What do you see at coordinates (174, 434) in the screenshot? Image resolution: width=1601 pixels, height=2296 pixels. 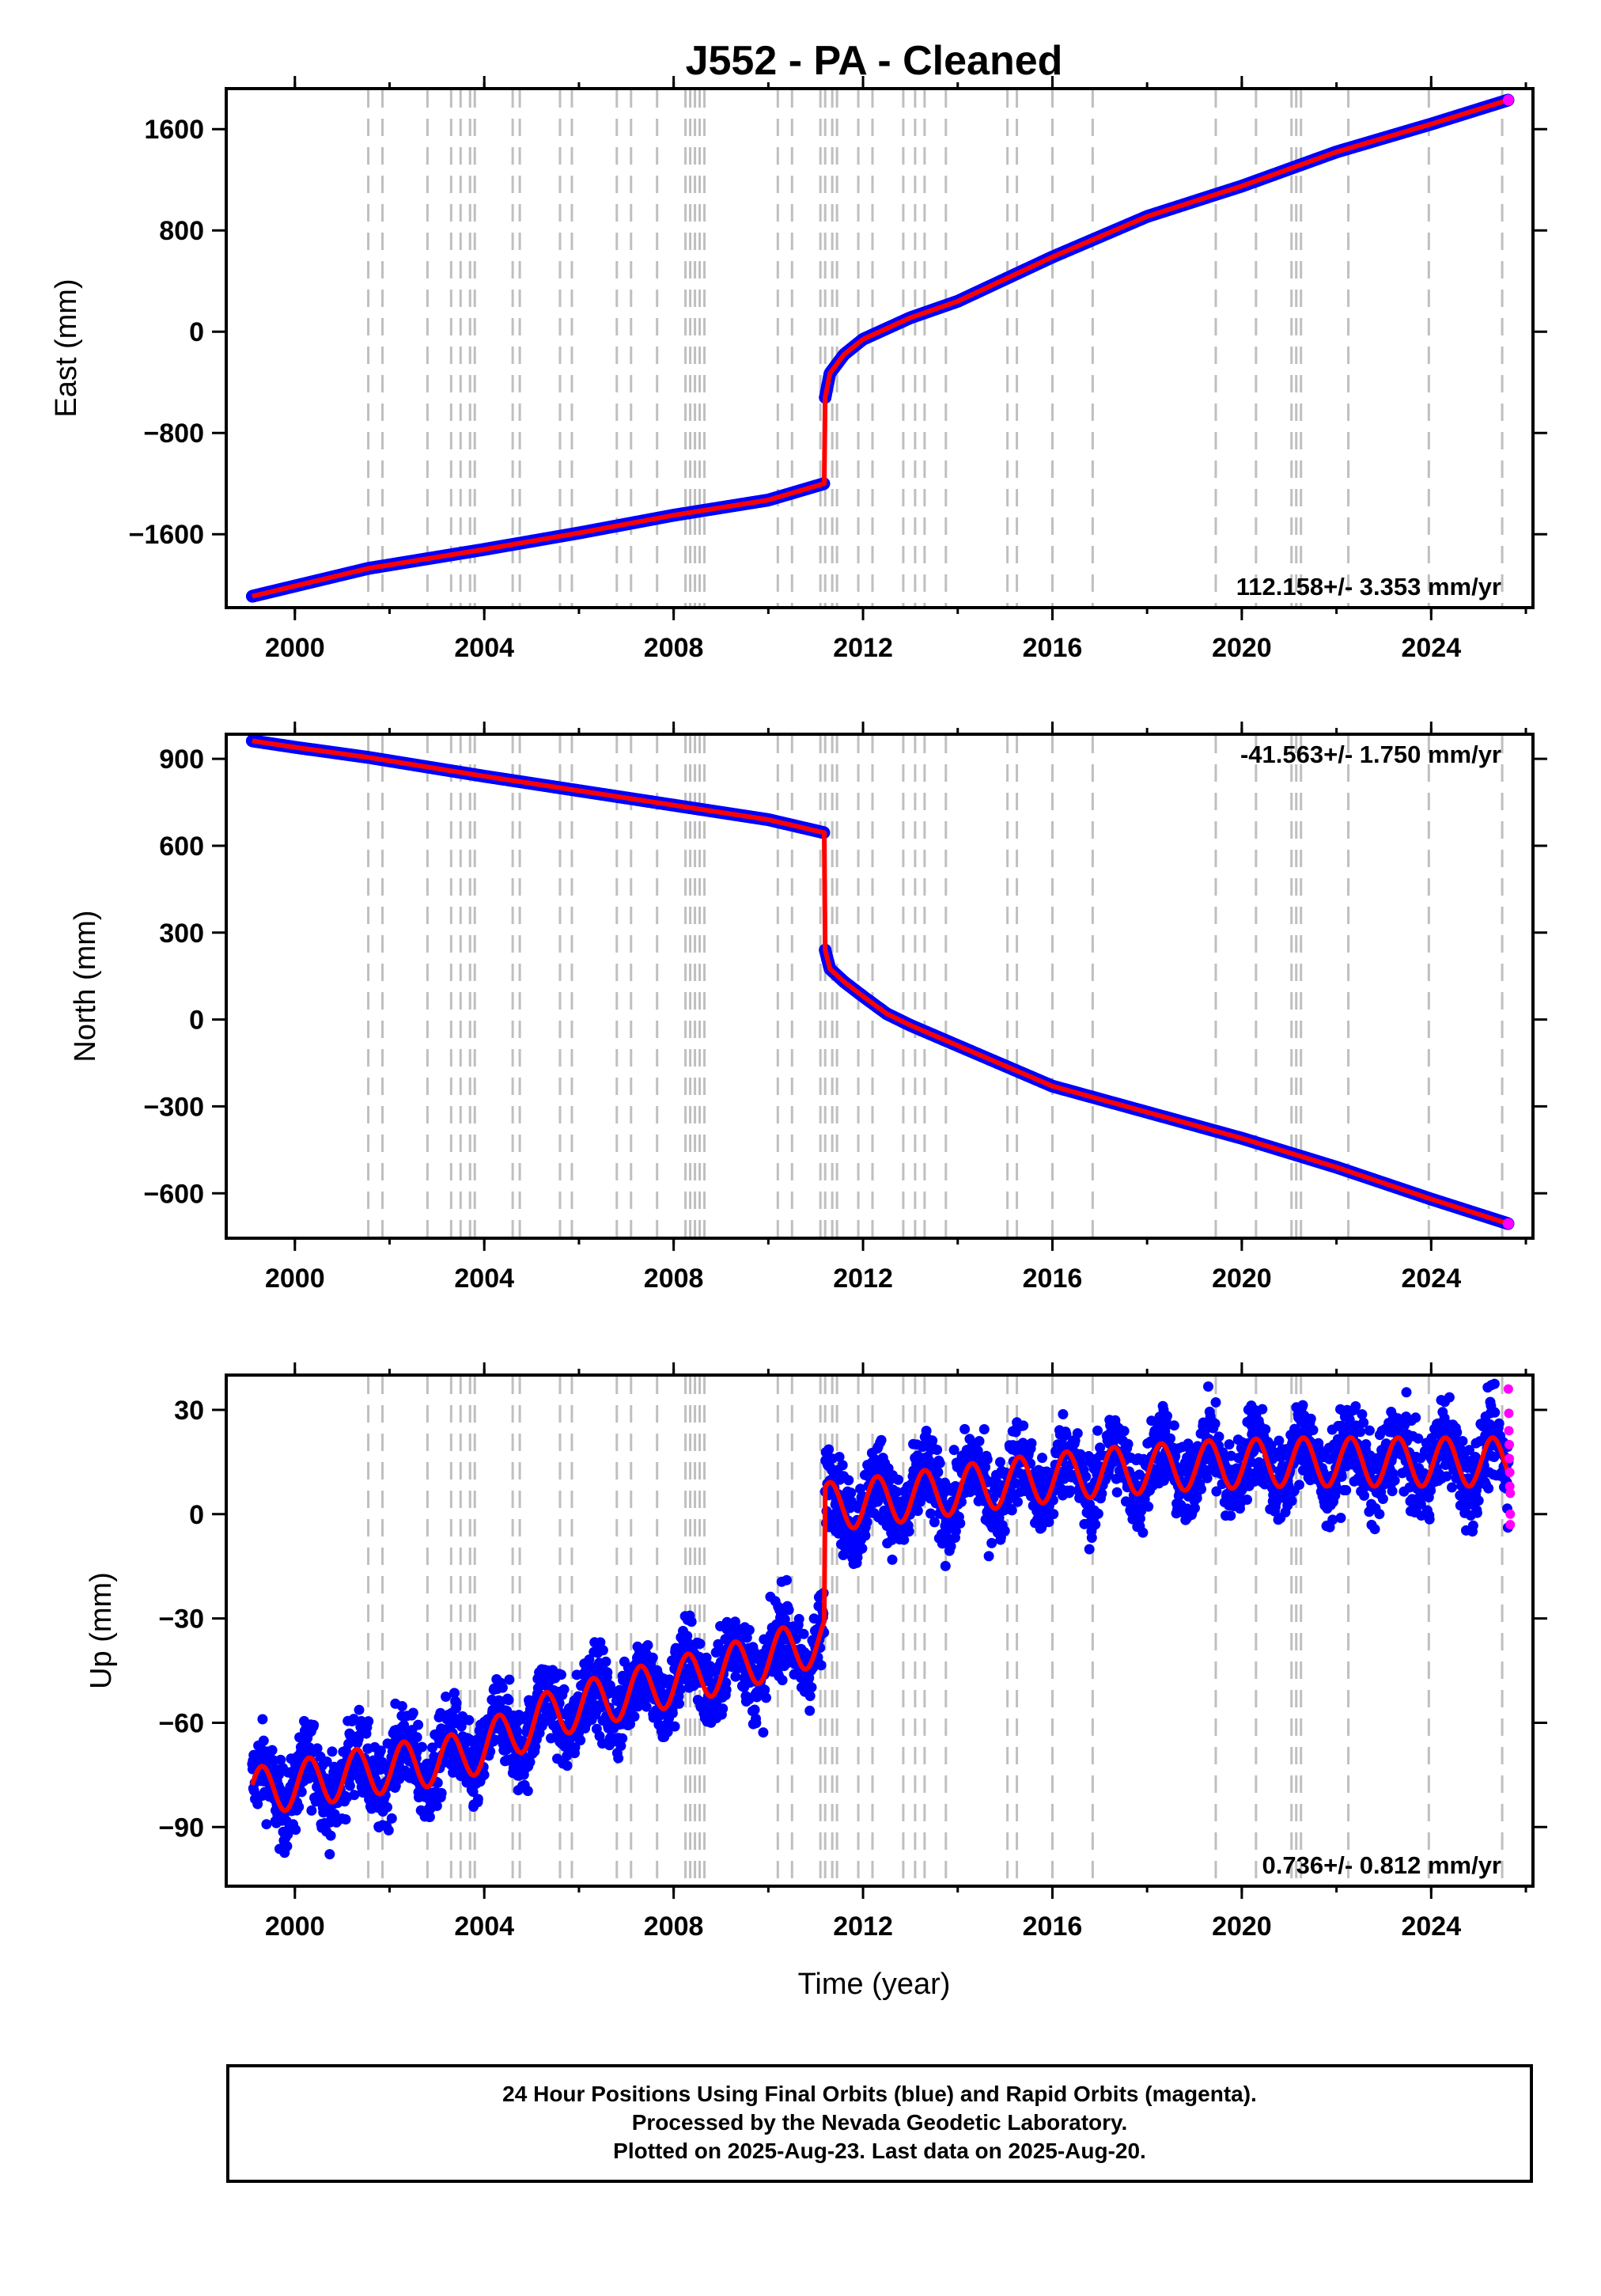 I see `y-tick-label: −800` at bounding box center [174, 434].